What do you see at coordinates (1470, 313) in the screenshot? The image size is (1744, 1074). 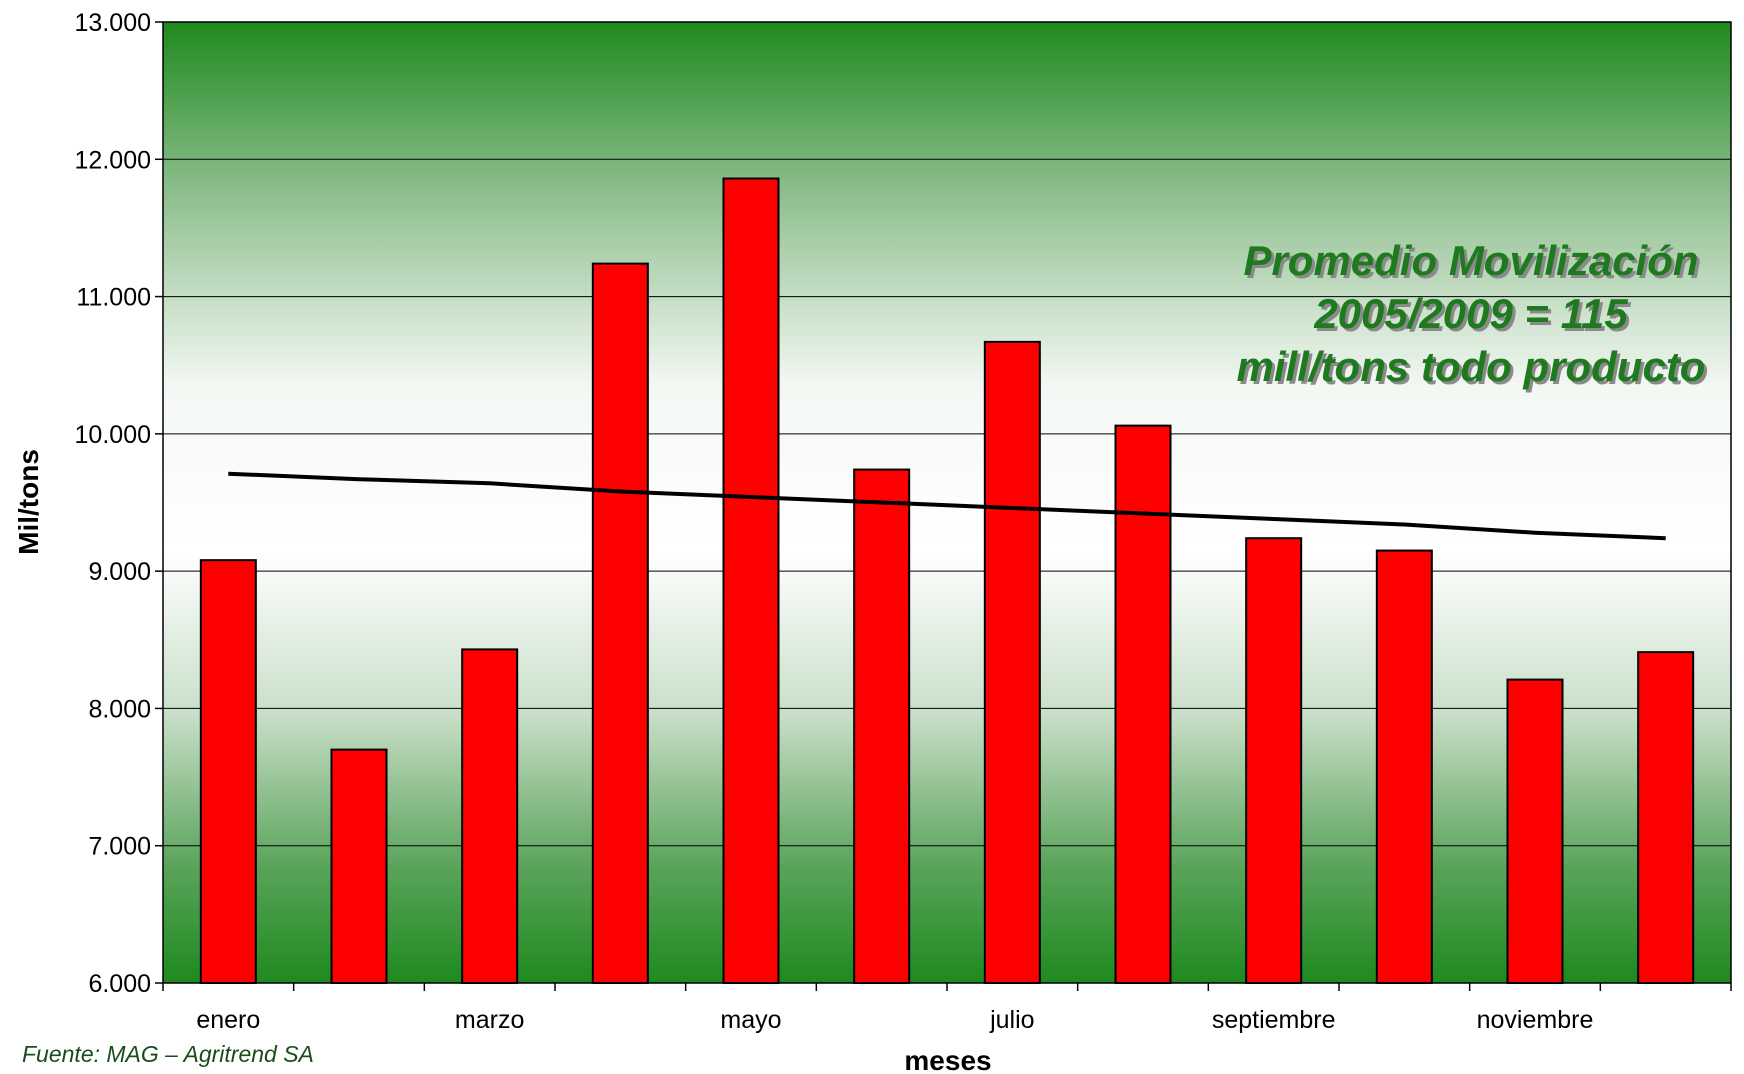 I see `annotation-line-2: 2005/2009 = 115` at bounding box center [1470, 313].